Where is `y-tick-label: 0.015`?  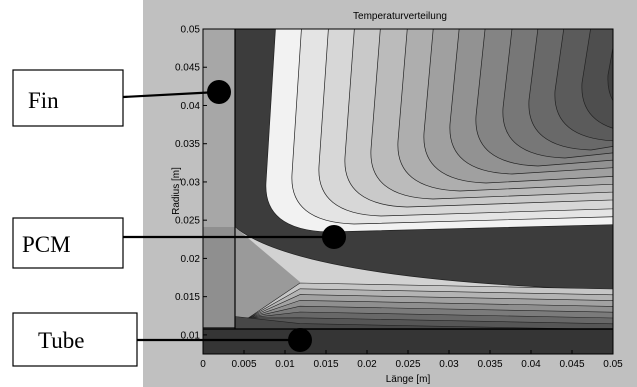 y-tick-label: 0.015 is located at coordinates (187, 297).